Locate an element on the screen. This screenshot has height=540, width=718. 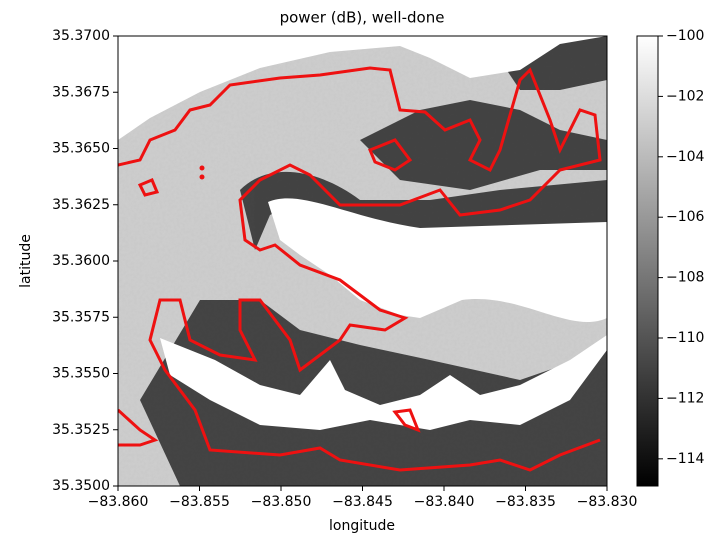
colorbar-tick-label: −112 is located at coordinates (685, 398).